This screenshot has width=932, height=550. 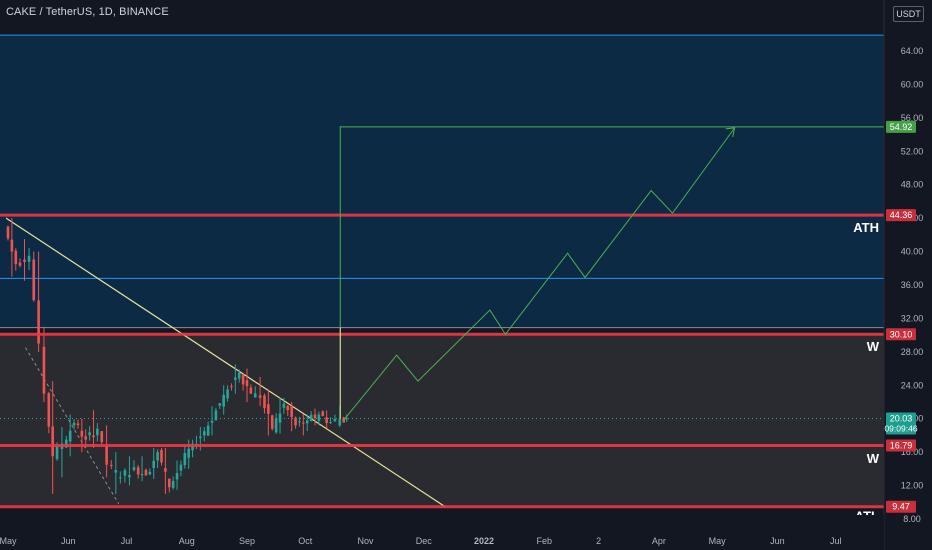 I want to click on price-tick-label: 56.00, so click(x=912, y=118).